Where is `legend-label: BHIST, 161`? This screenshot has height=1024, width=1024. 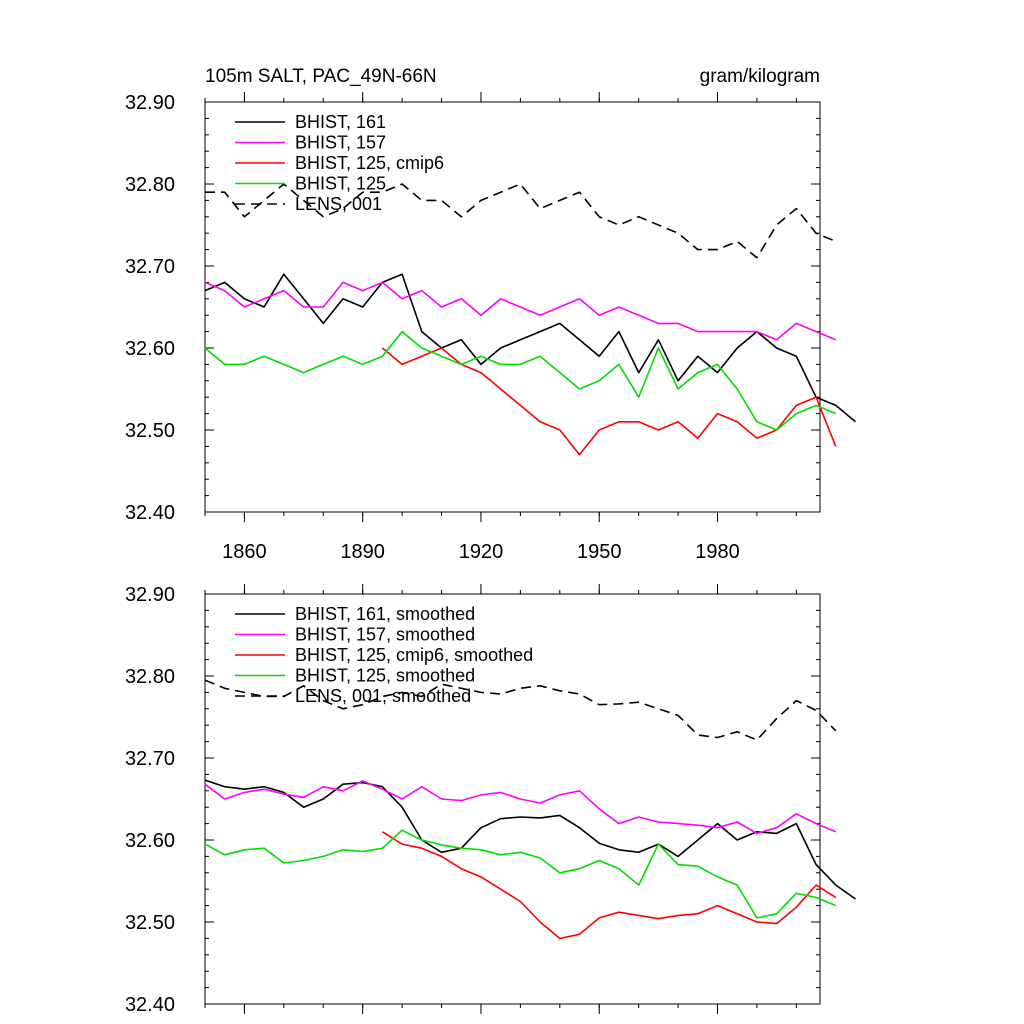 legend-label: BHIST, 161 is located at coordinates (340, 122).